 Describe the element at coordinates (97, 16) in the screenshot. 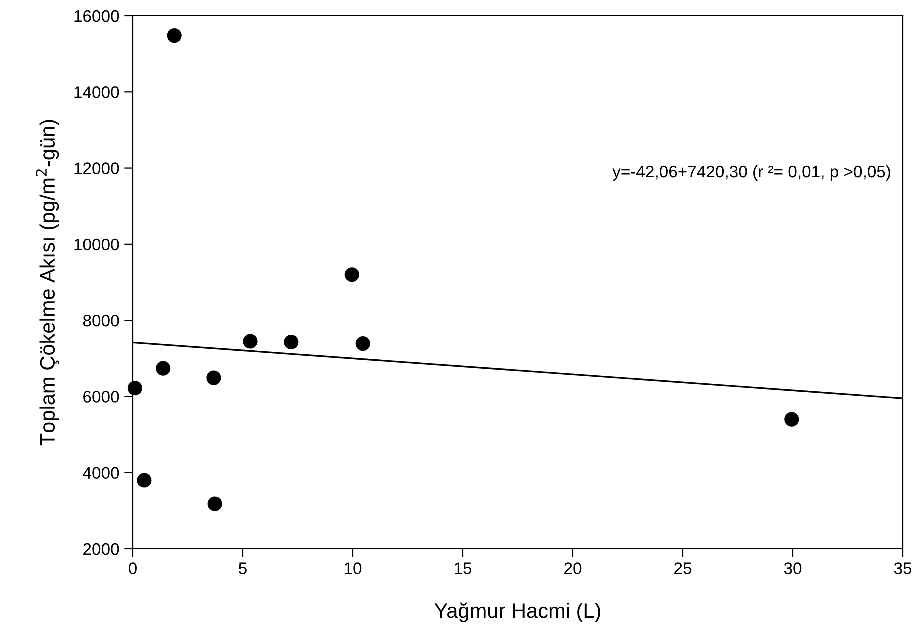

I see `y-tick-label: 16000` at that location.